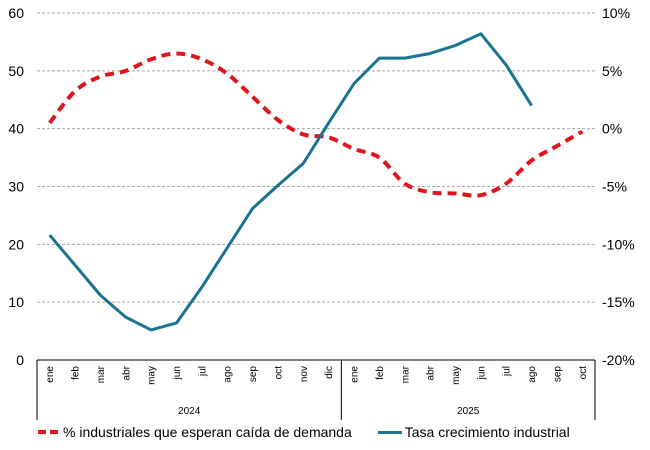 The image size is (650, 450). Describe the element at coordinates (16, 244) in the screenshot. I see `left-tick-label: 20` at that location.